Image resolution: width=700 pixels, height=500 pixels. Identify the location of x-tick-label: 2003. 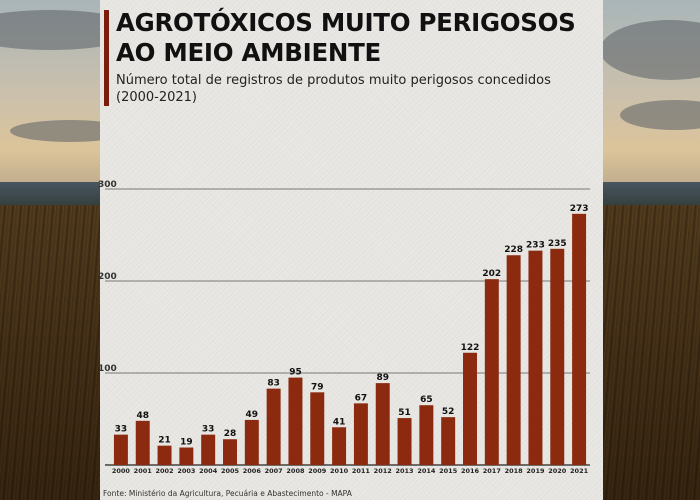
(186, 471).